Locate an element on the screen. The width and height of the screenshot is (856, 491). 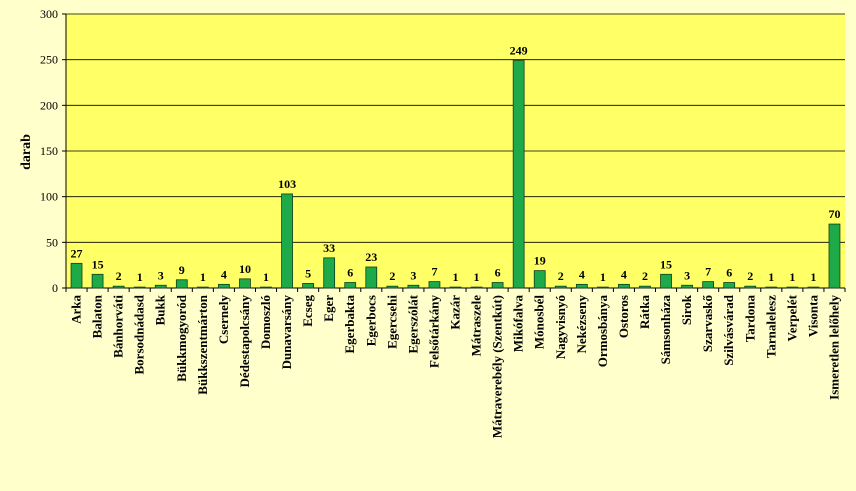
x-tick-label: Egercsehi is located at coordinates (391, 322).